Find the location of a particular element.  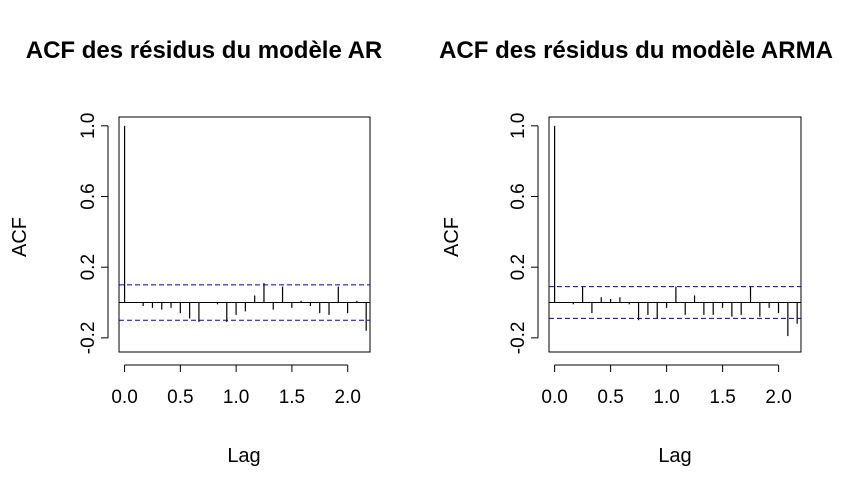

y-tick-label-arma-2: 0.6 is located at coordinates (518, 196).